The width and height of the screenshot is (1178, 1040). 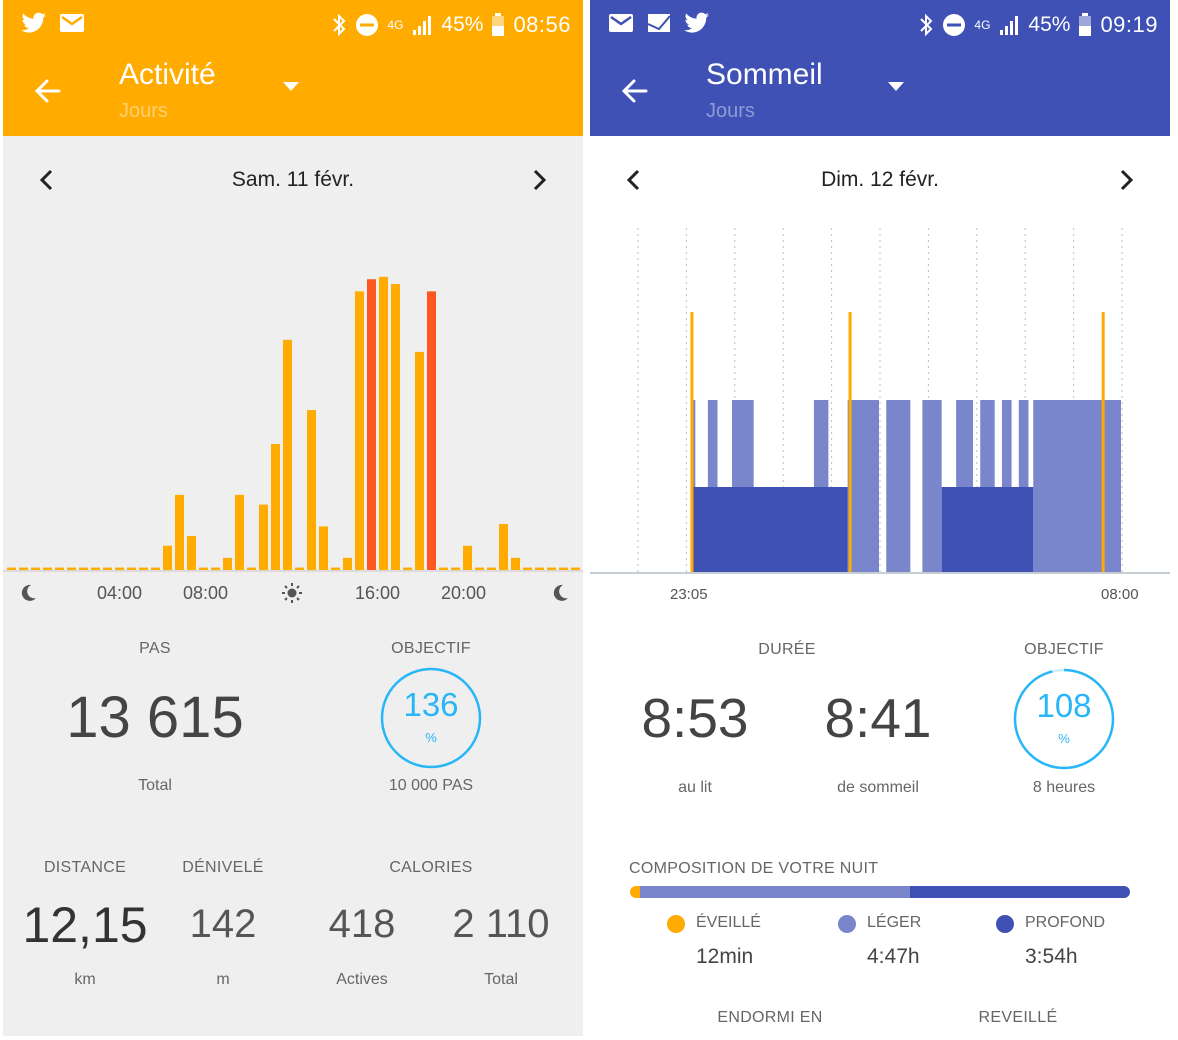 I want to click on inbox-icon, so click(x=659, y=23).